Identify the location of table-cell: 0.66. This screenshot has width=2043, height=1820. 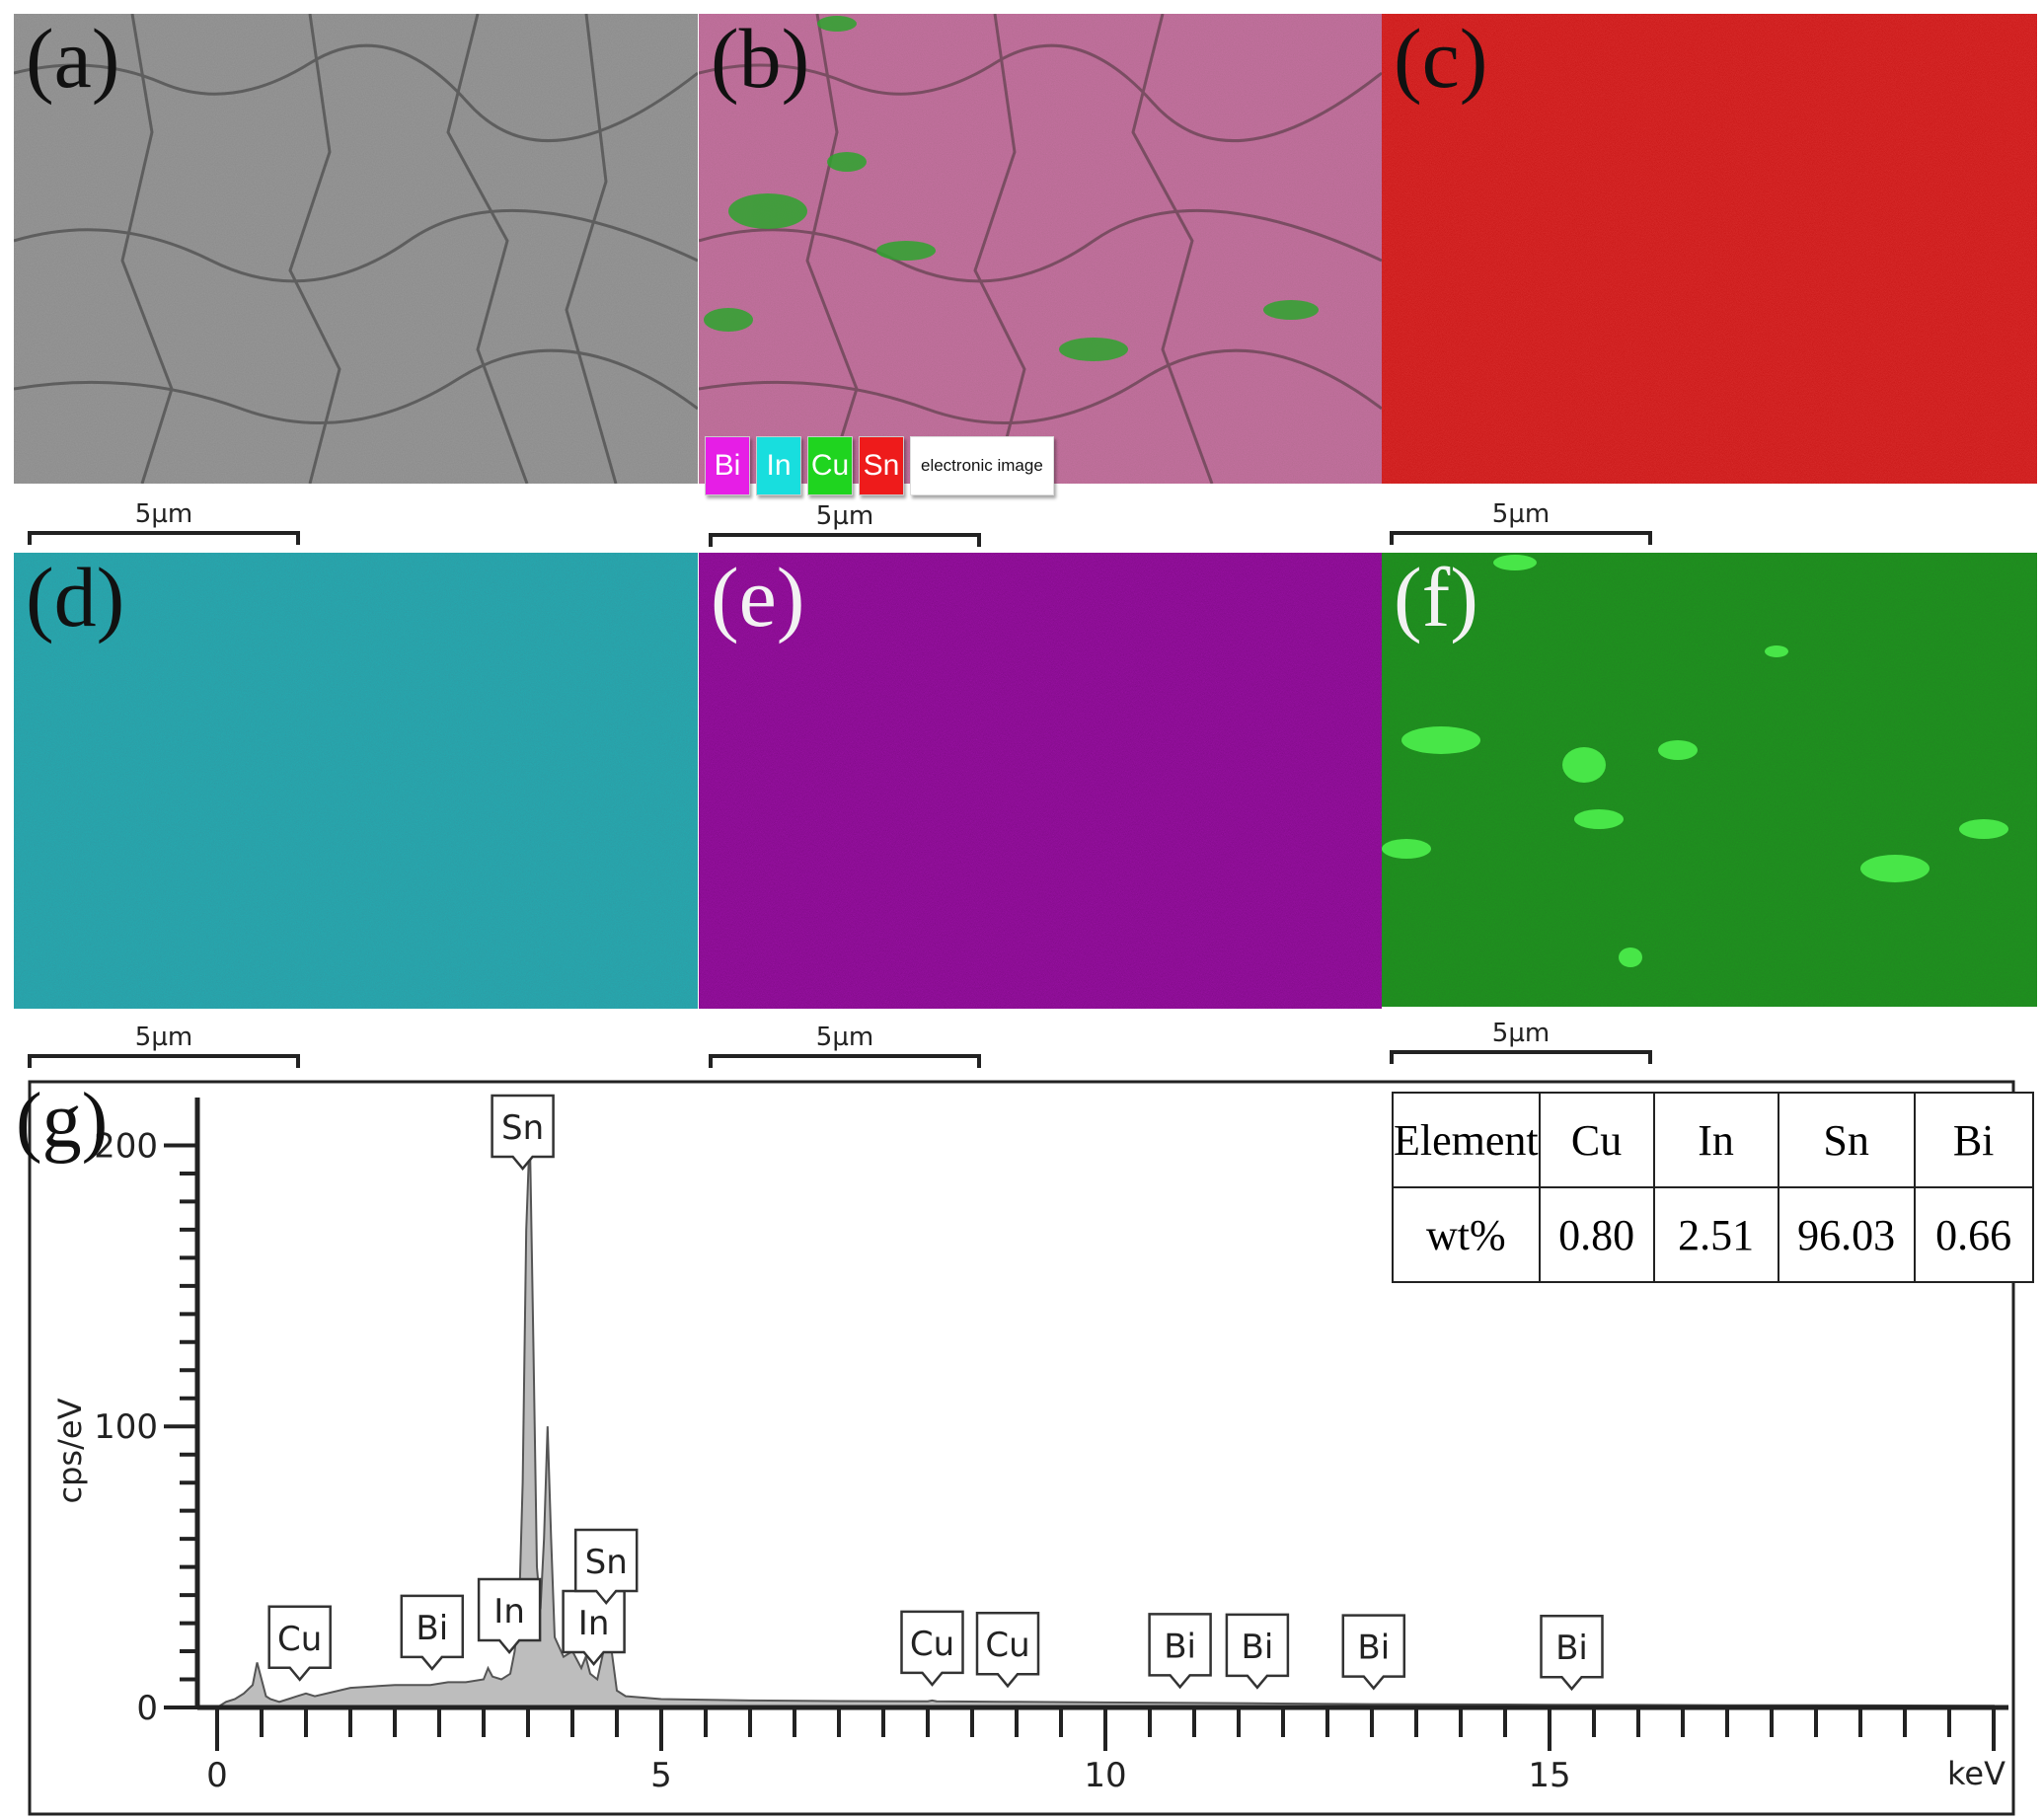
(1974, 1234).